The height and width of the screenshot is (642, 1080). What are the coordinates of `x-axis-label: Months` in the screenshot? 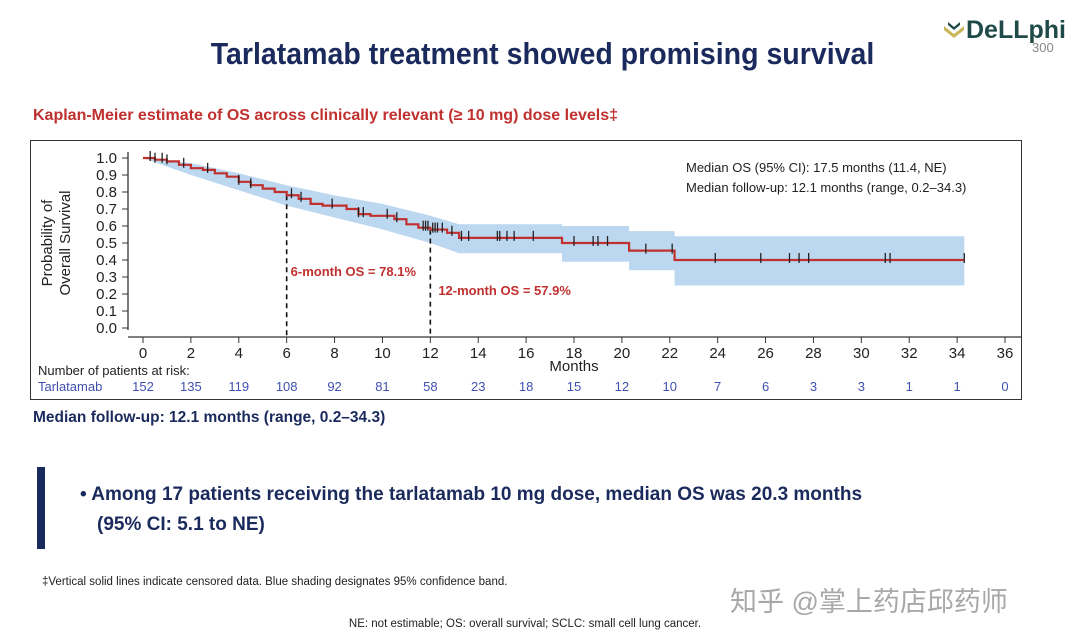 It's located at (573, 366).